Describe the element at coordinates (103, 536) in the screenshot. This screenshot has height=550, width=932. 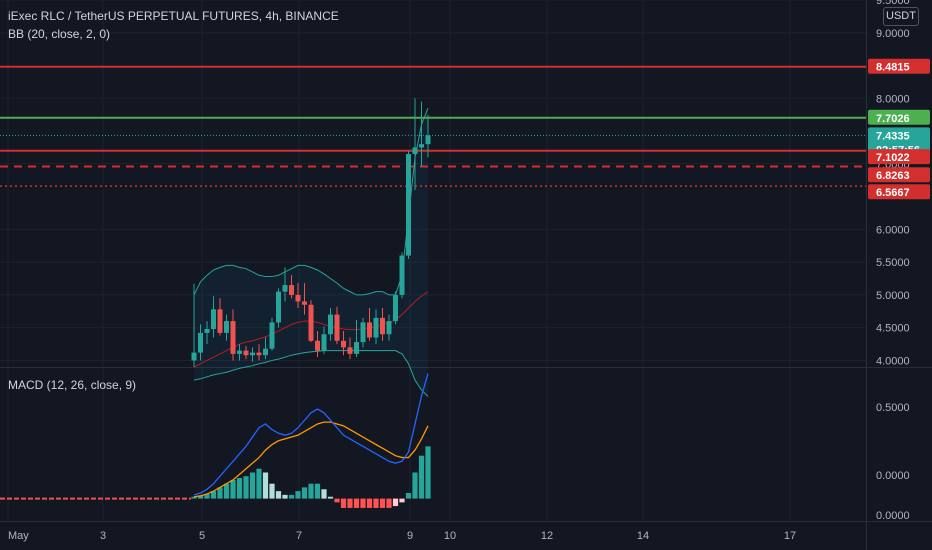
I see `time-tick-label: 3` at that location.